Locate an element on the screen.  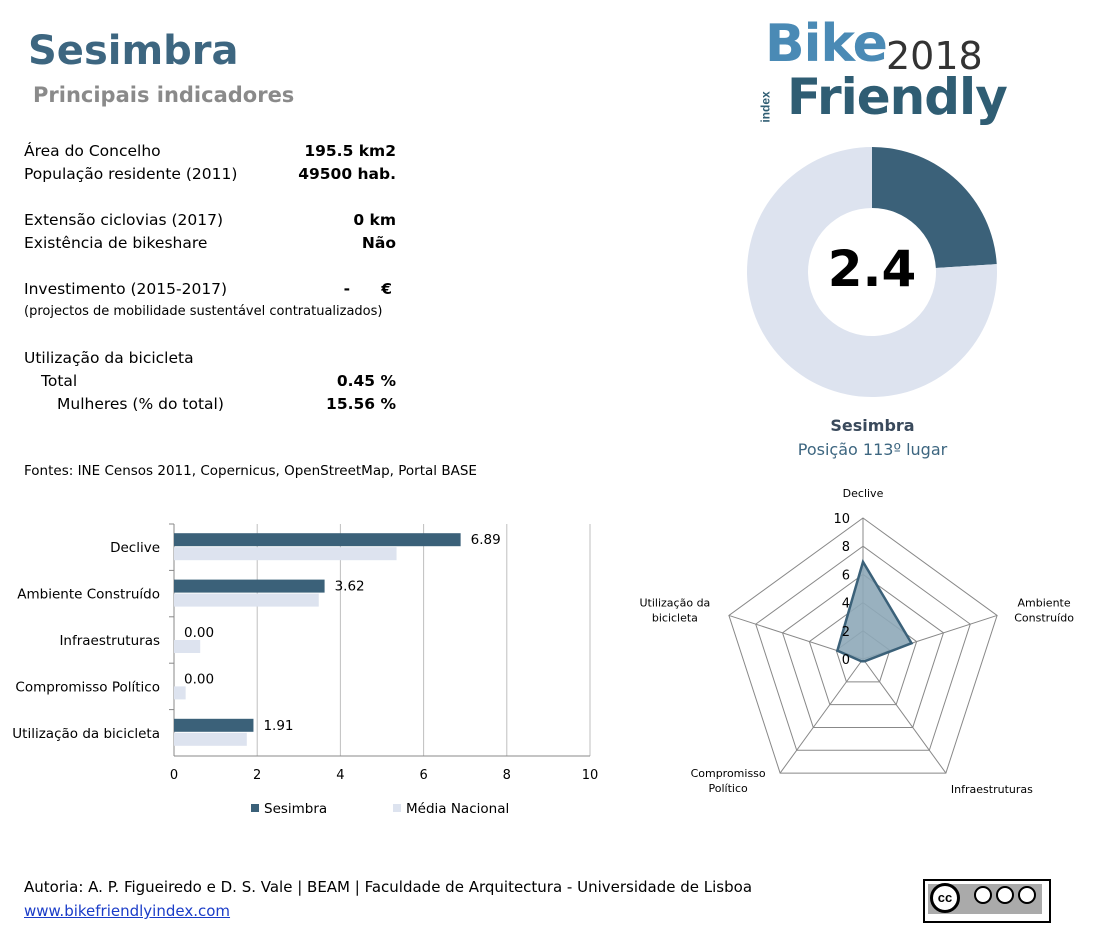
creative-commons-badge: cc is located at coordinates (987, 901).